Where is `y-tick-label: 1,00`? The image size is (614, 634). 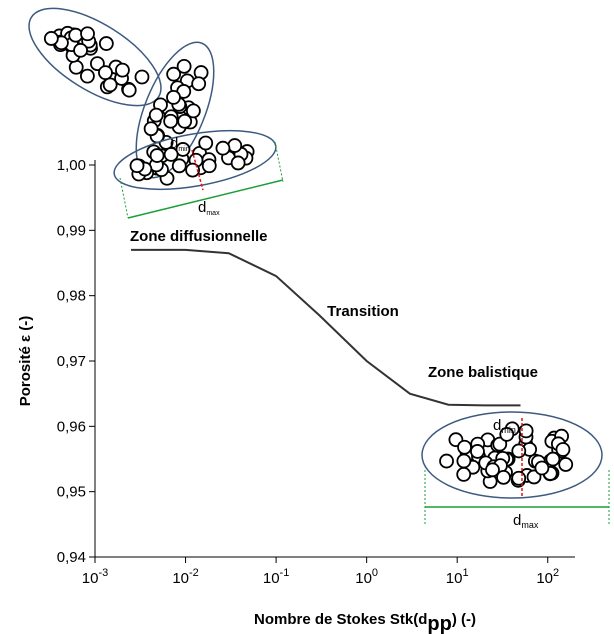 y-tick-label: 1,00 is located at coordinates (71, 165).